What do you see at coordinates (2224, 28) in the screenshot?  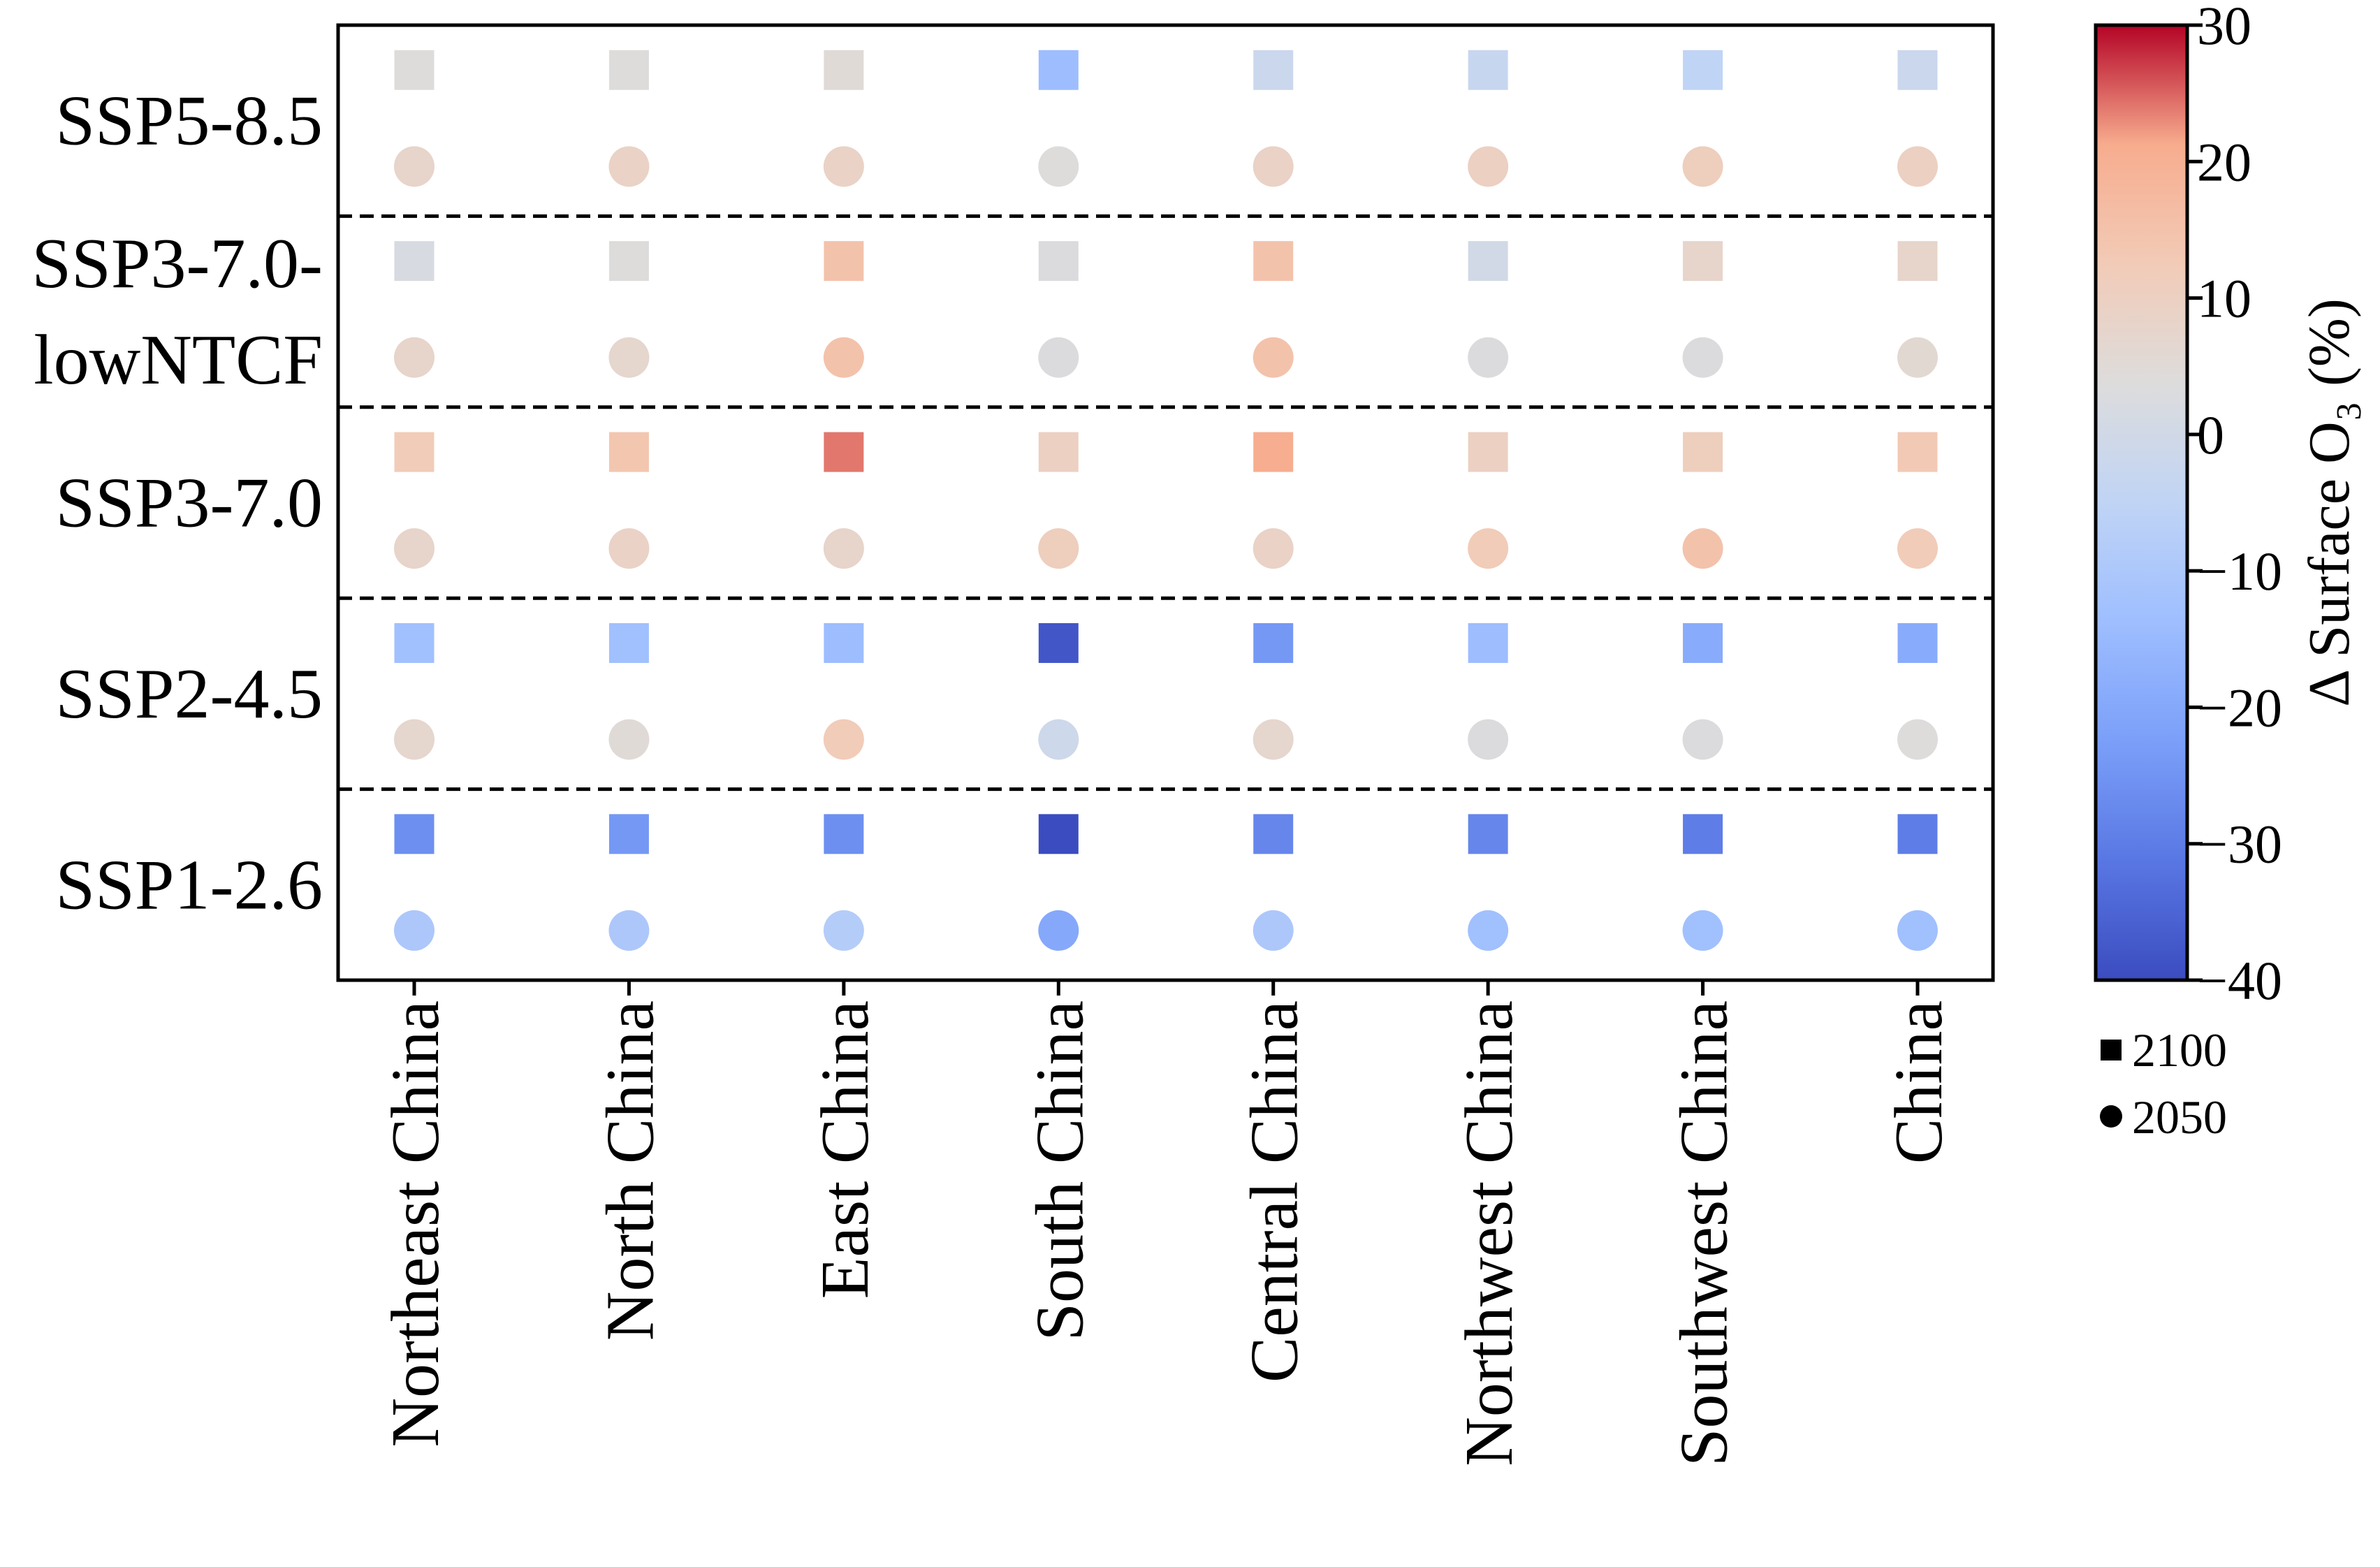 I see `colorbar-tick-label: 30` at bounding box center [2224, 28].